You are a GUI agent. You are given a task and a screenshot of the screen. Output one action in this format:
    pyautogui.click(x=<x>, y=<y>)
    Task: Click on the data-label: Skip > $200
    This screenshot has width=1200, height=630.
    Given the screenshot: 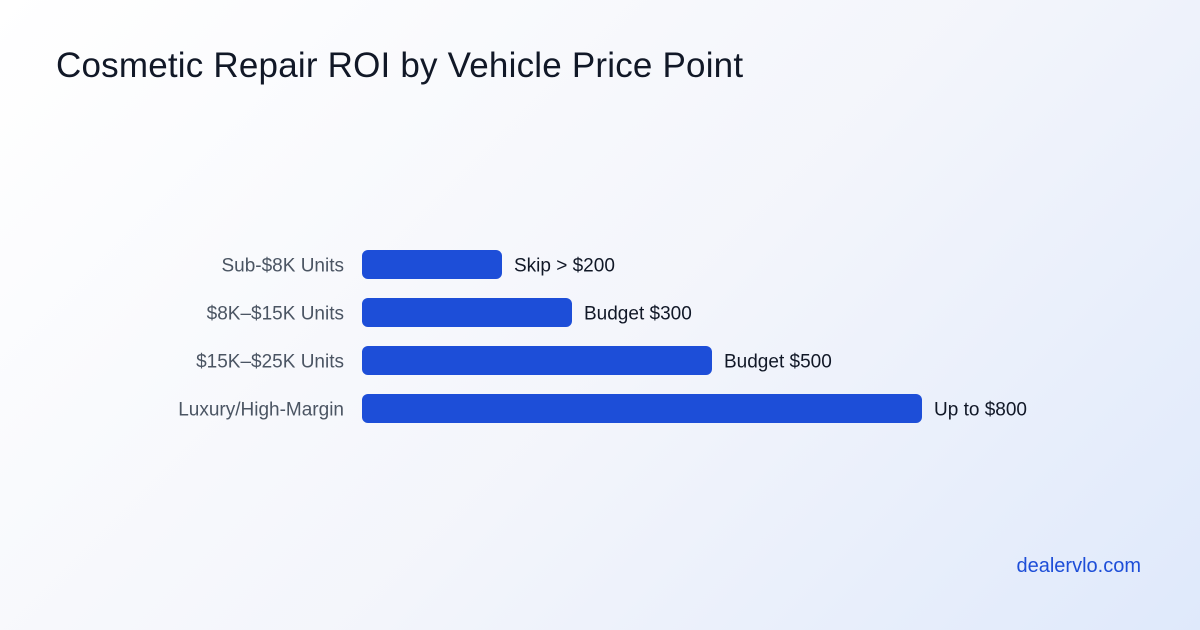 What is the action you would take?
    pyautogui.click(x=564, y=266)
    